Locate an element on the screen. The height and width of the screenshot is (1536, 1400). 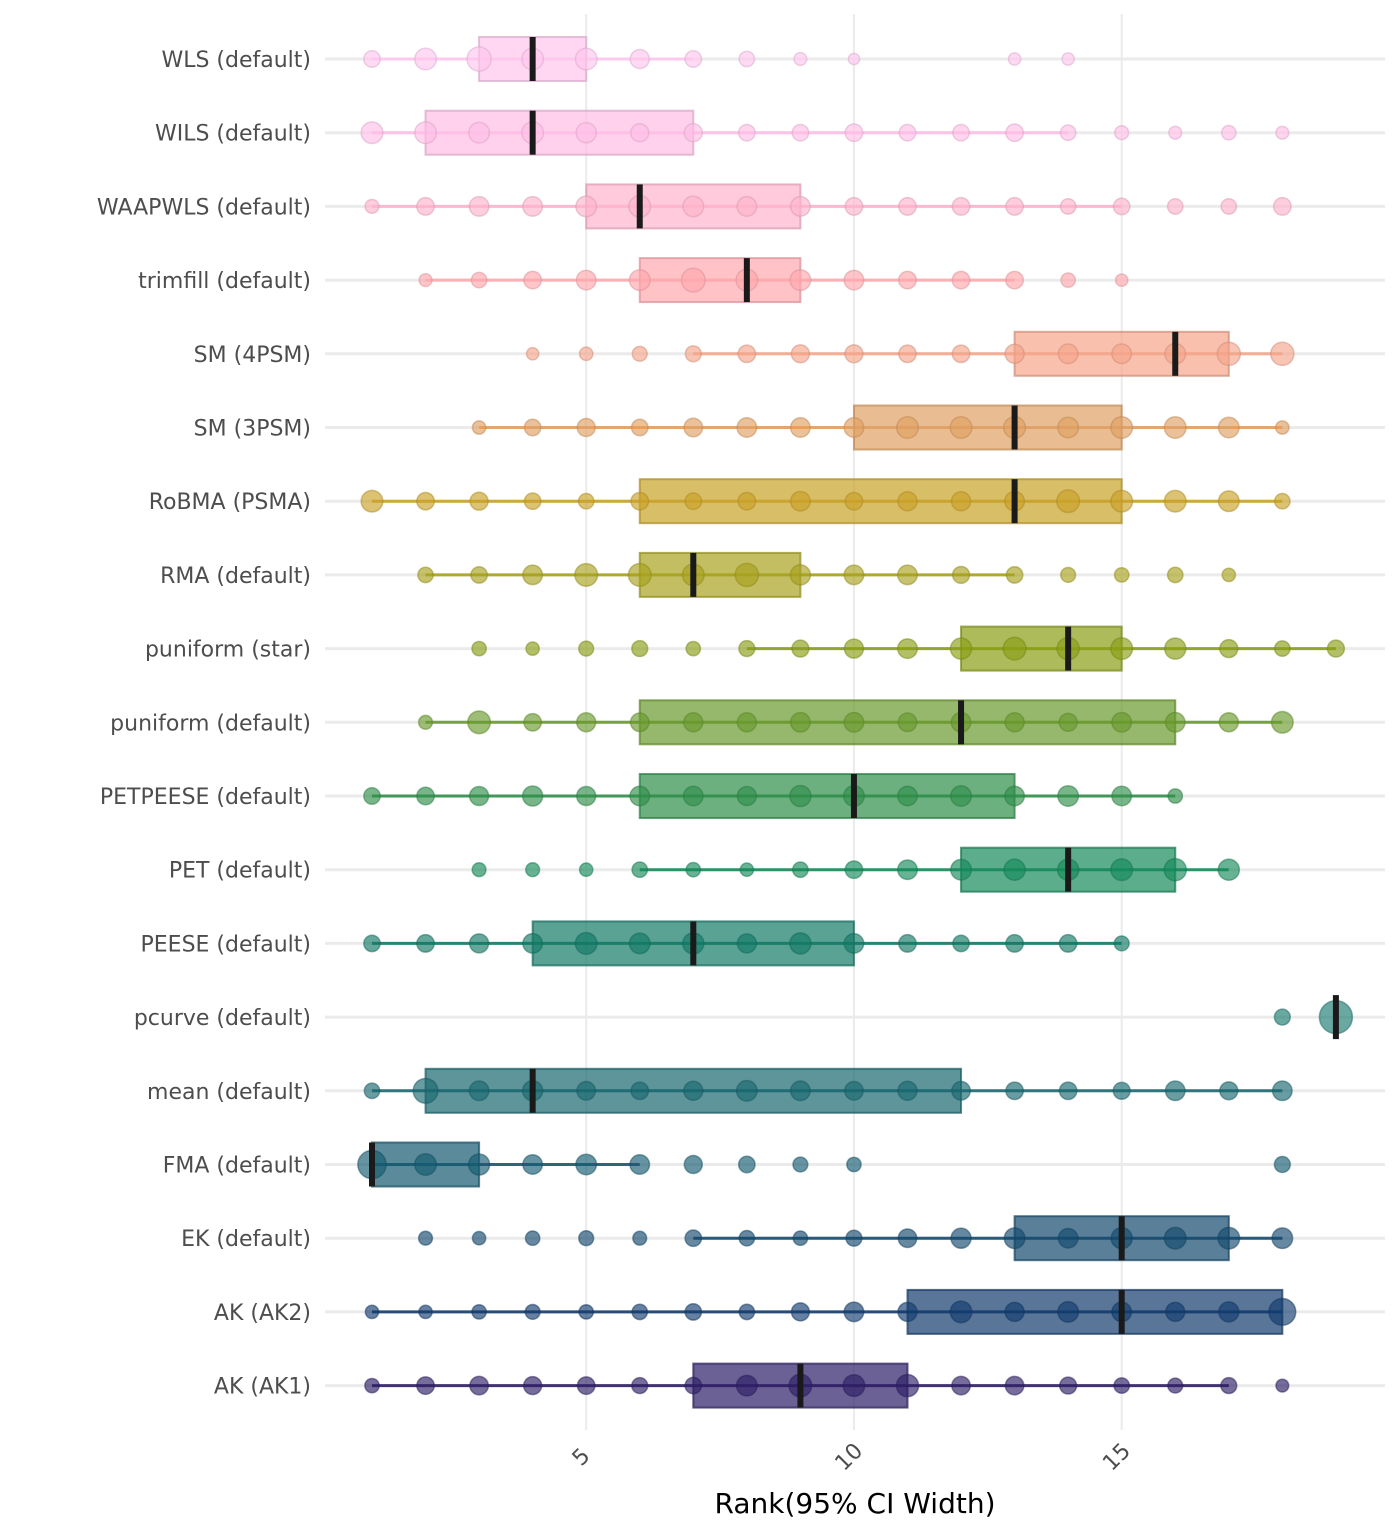
x-axis-title: Rank(95% CI Width) is located at coordinates (855, 1503).